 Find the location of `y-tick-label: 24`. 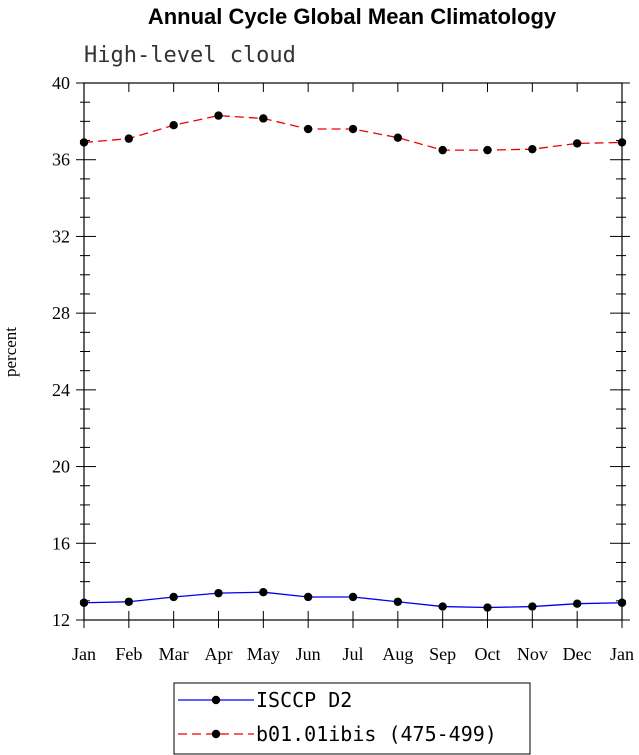

y-tick-label: 24 is located at coordinates (61, 390).